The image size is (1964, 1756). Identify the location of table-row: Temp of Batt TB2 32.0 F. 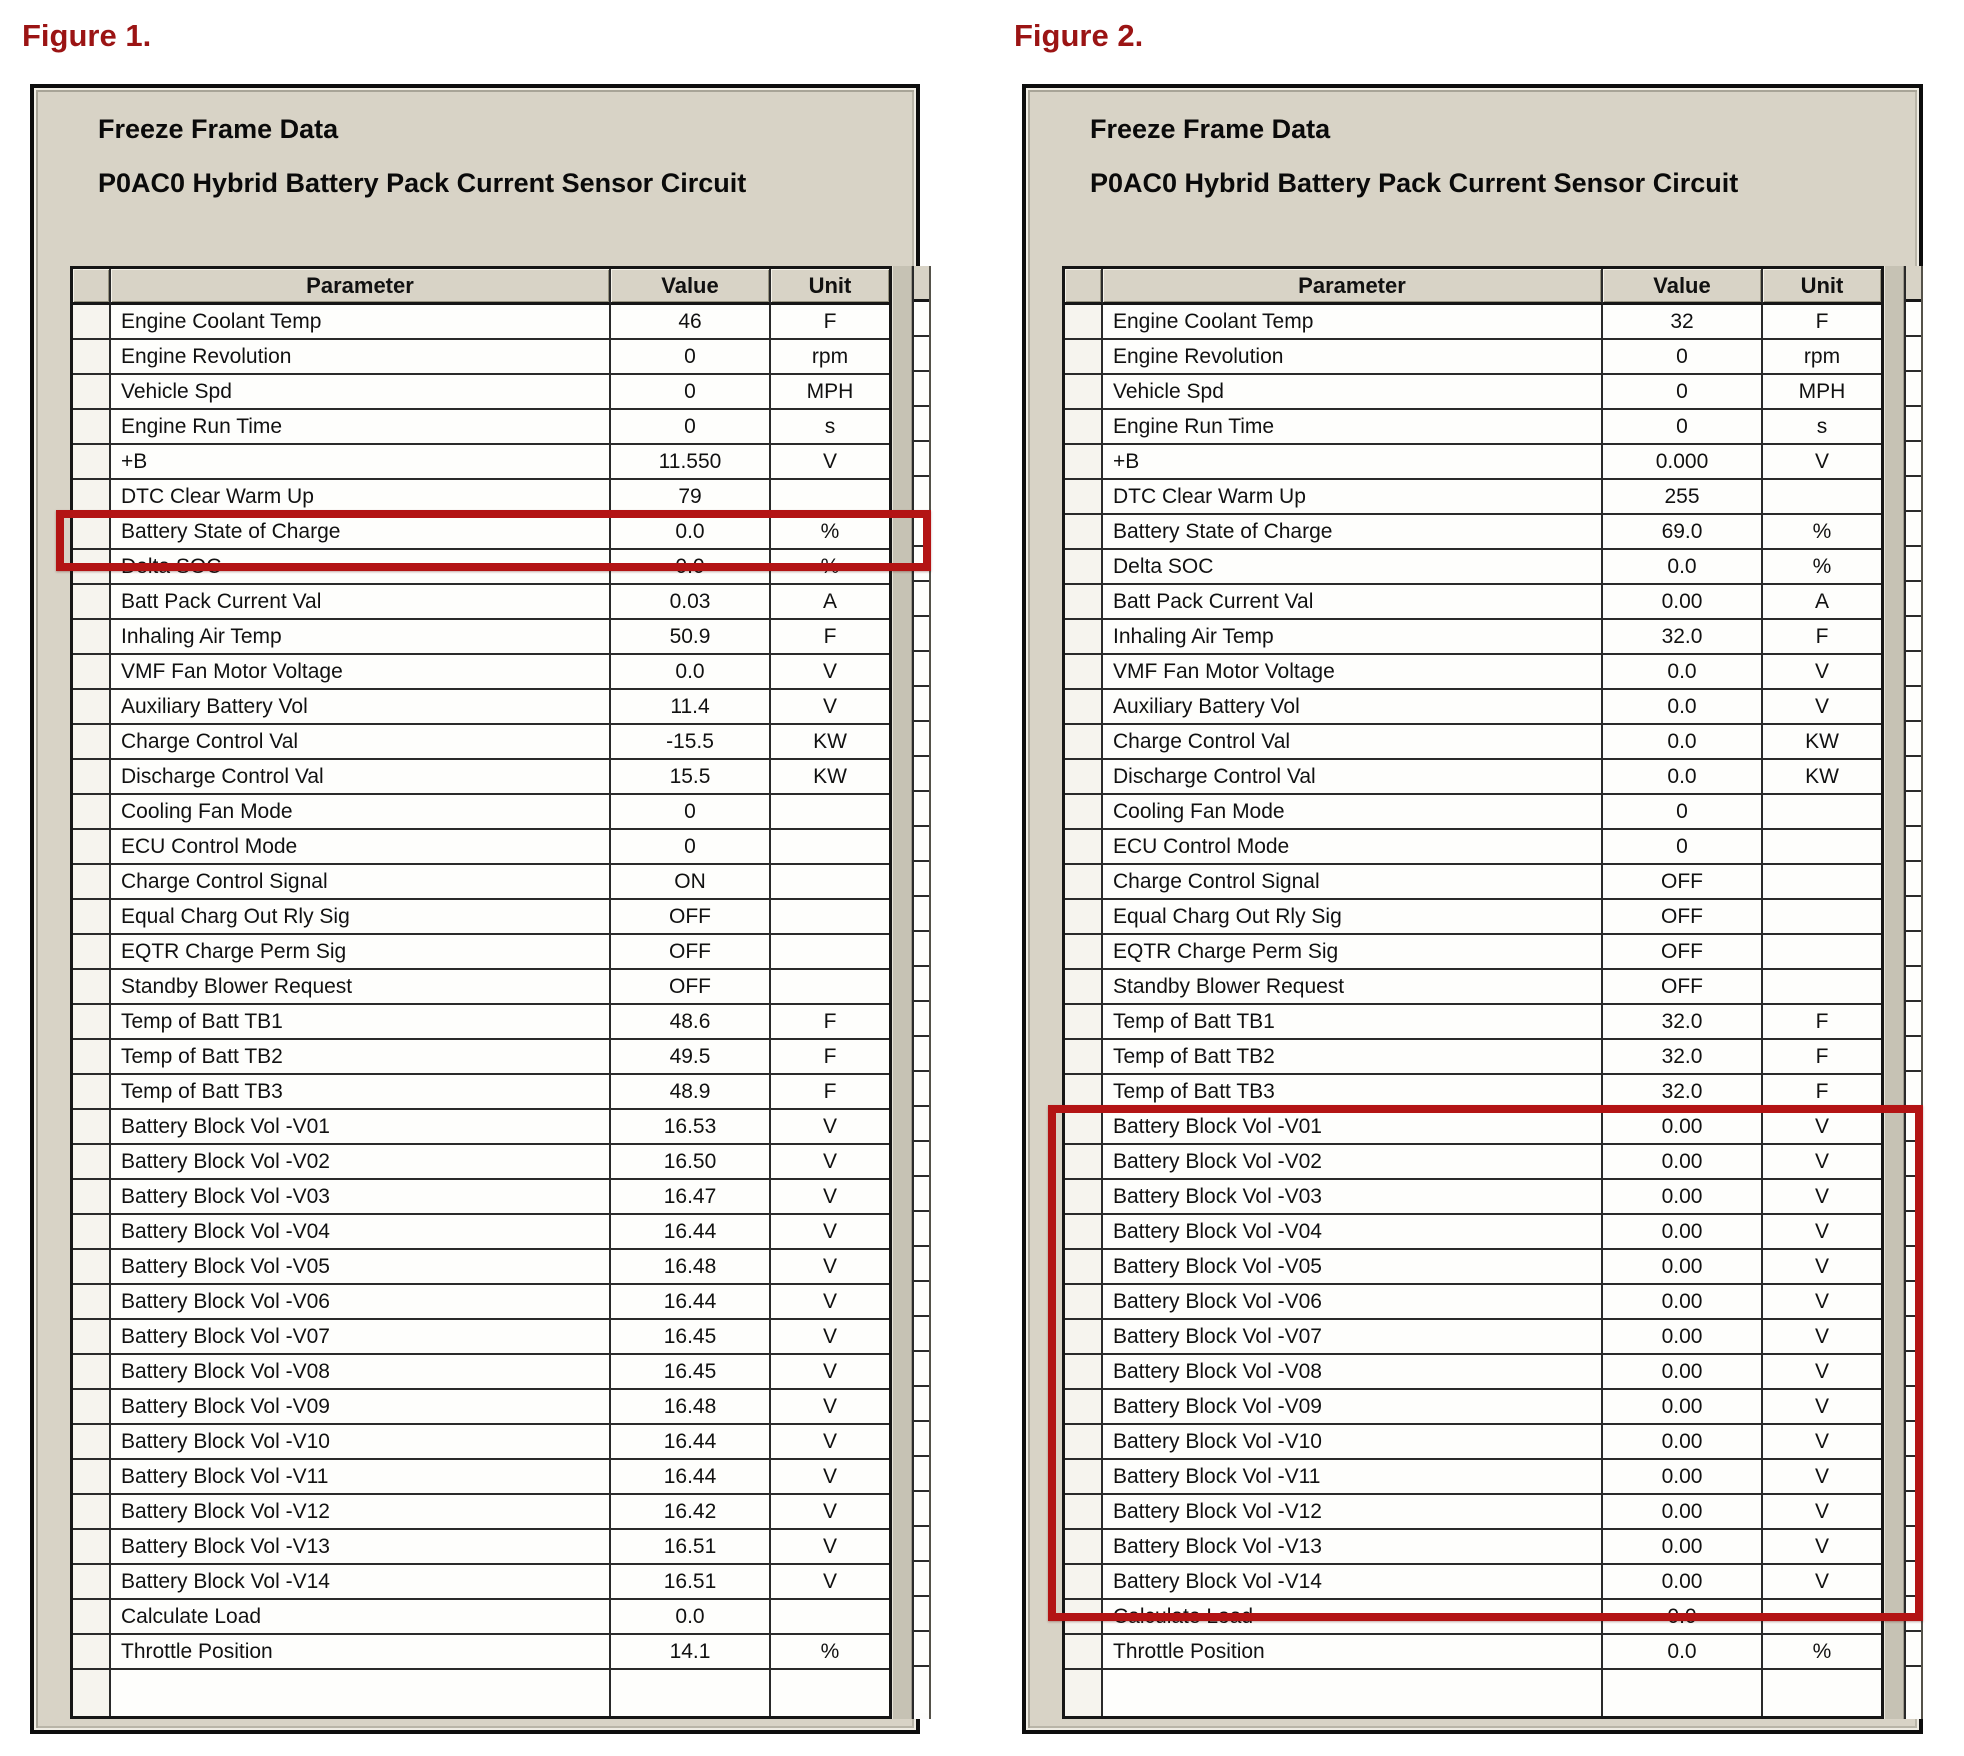
(1473, 1057).